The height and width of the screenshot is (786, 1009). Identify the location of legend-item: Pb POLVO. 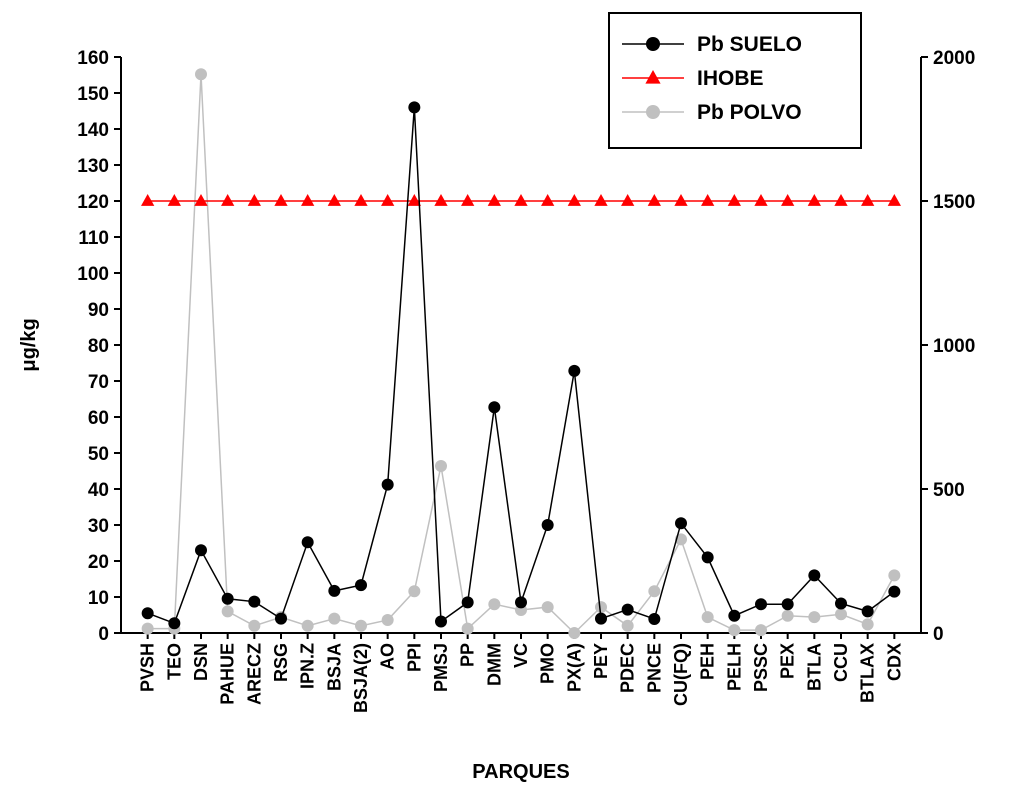
(712, 112).